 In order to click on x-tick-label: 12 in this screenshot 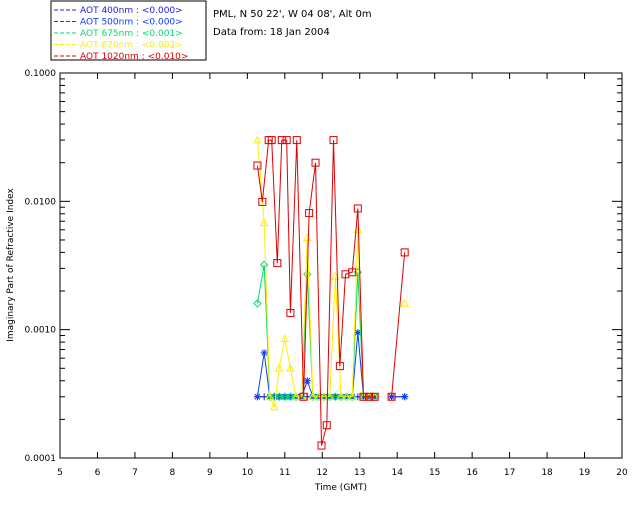, I will do `click(322, 473)`.